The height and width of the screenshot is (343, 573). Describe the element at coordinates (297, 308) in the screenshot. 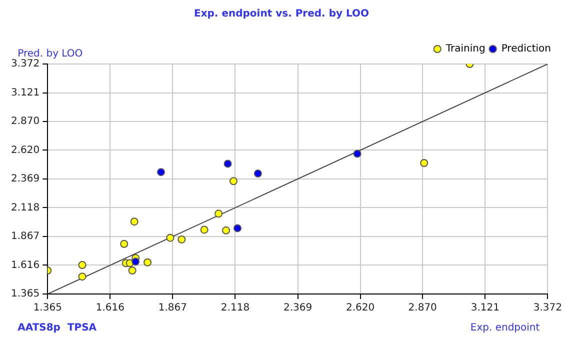

I see `x-tick-label: 2.369` at that location.